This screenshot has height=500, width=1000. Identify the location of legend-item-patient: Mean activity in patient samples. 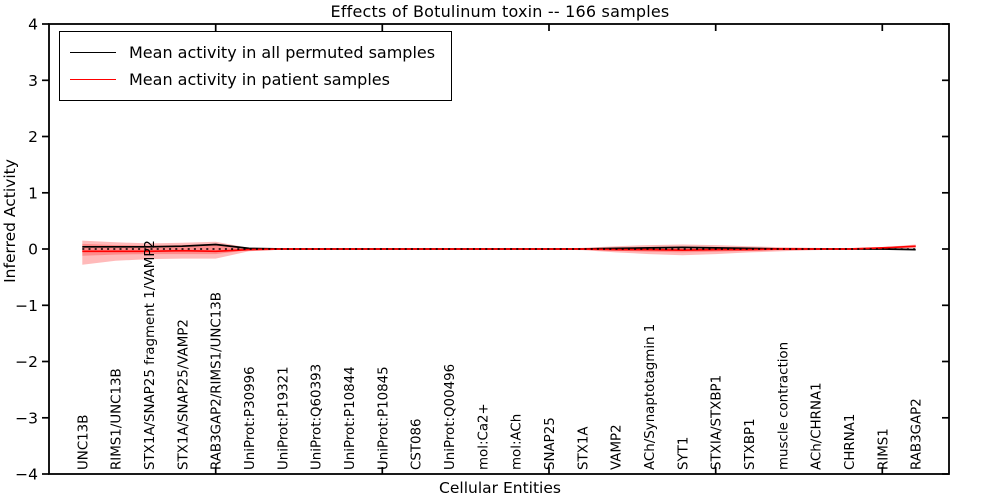
(252, 79).